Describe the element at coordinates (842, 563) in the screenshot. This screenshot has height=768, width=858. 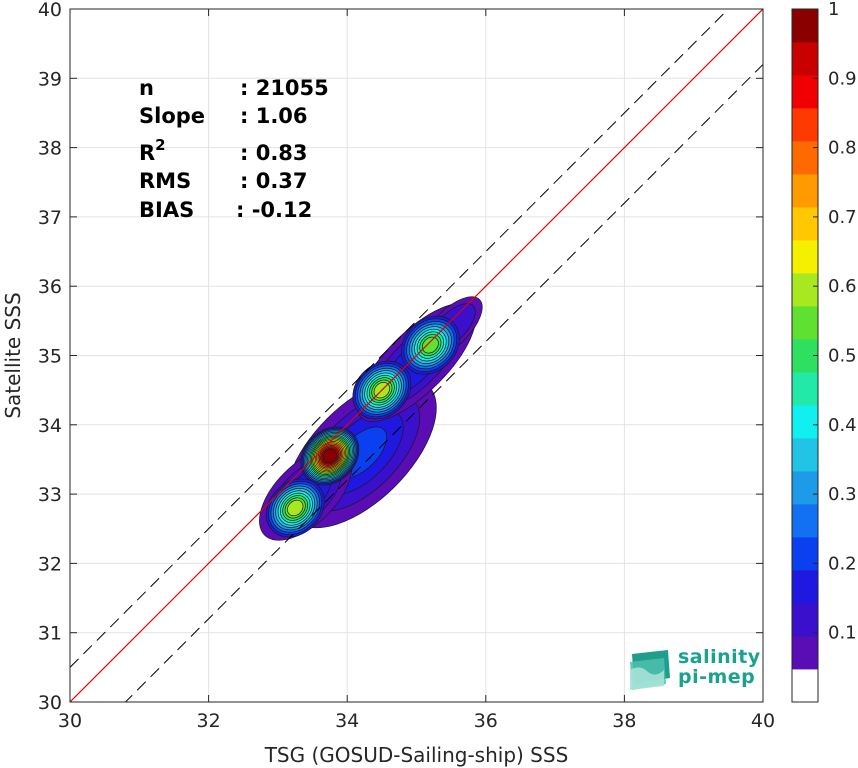
I see `colorbar-tick-label: 0.2` at that location.